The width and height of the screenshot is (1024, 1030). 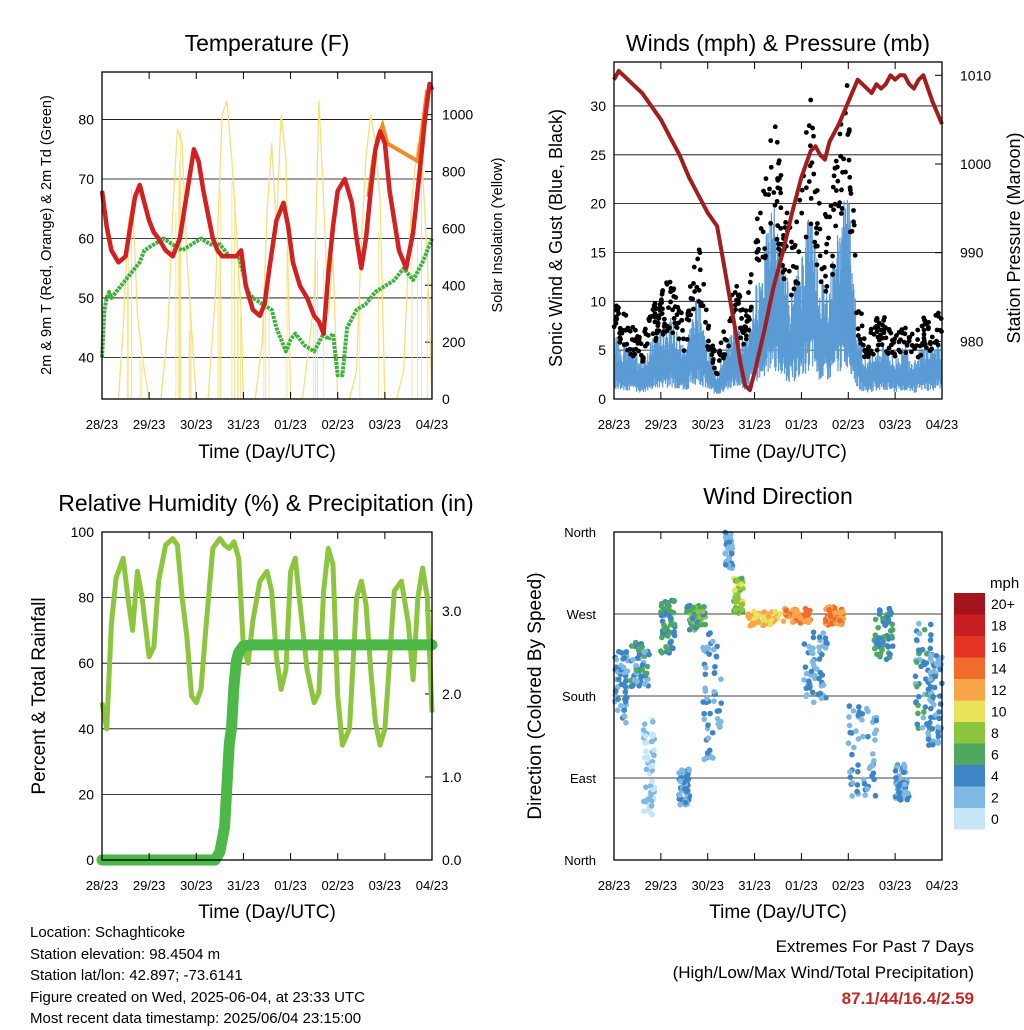 I want to click on extremes-title: Extremes For Past 7 Days, so click(x=874, y=946).